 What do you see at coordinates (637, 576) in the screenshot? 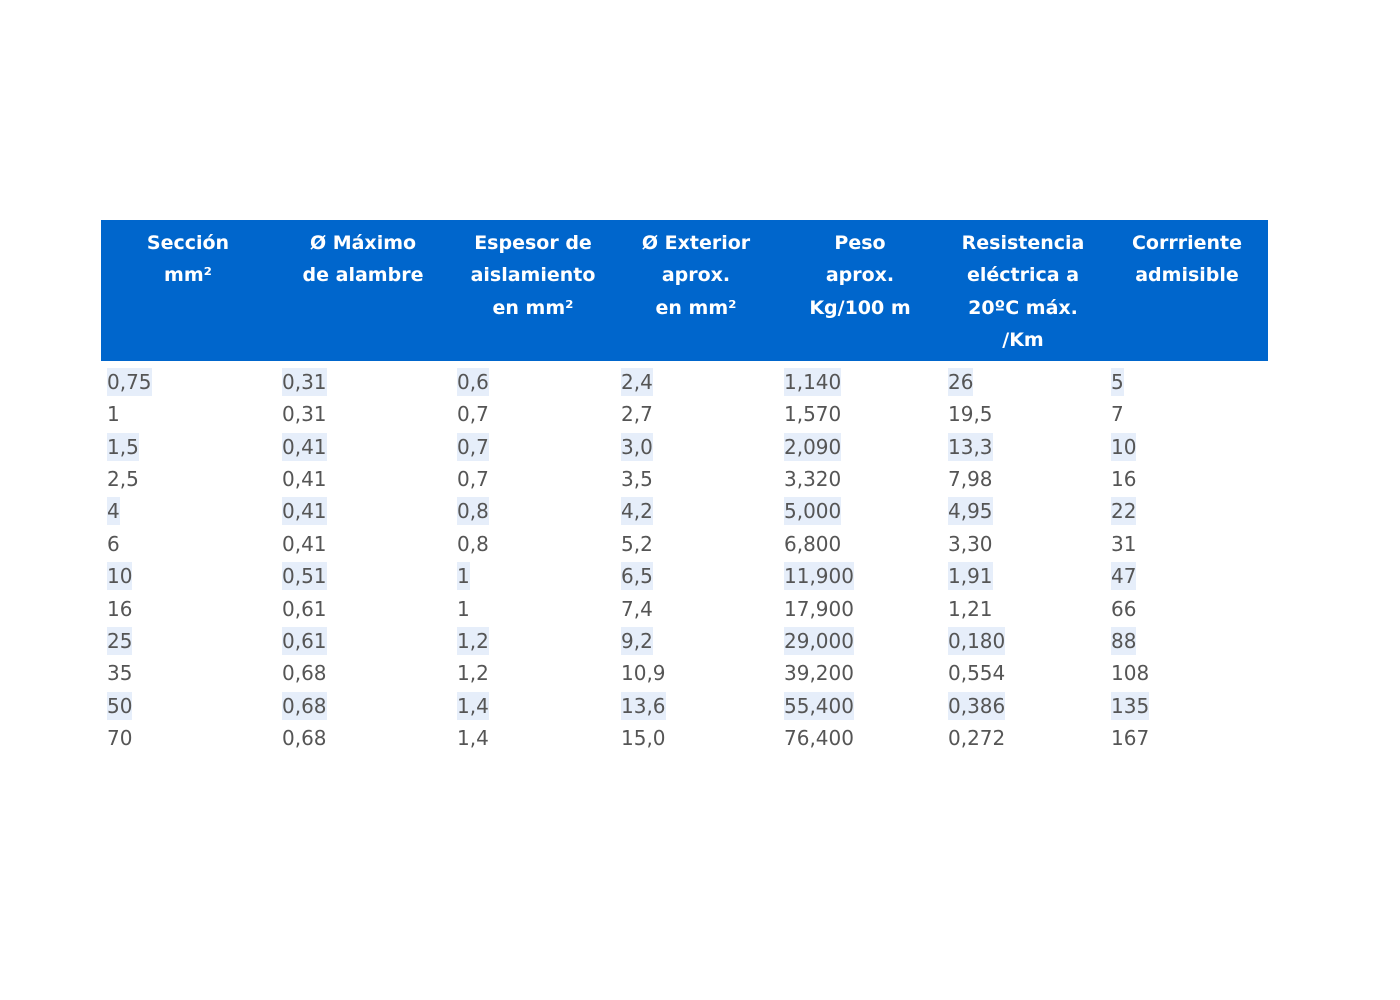
I see `table-cell: 6,5` at bounding box center [637, 576].